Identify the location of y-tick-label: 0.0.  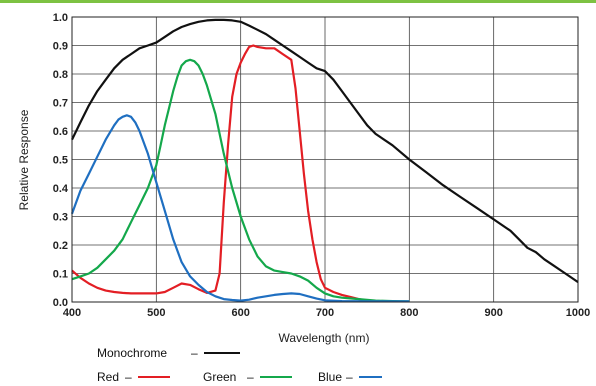
(60, 303).